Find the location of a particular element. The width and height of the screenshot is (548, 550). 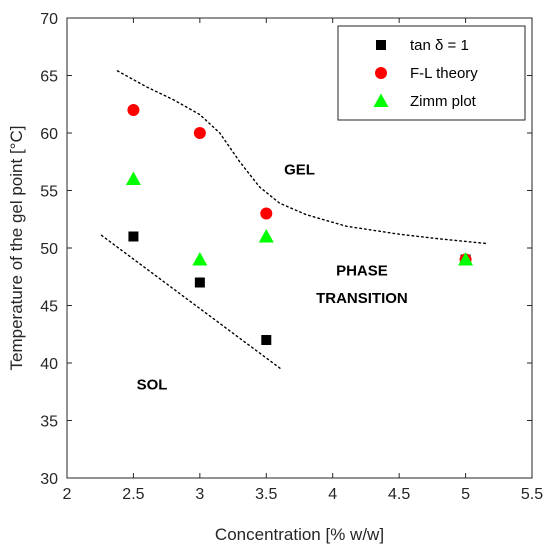

y-tick-label: 65 is located at coordinates (49, 77).